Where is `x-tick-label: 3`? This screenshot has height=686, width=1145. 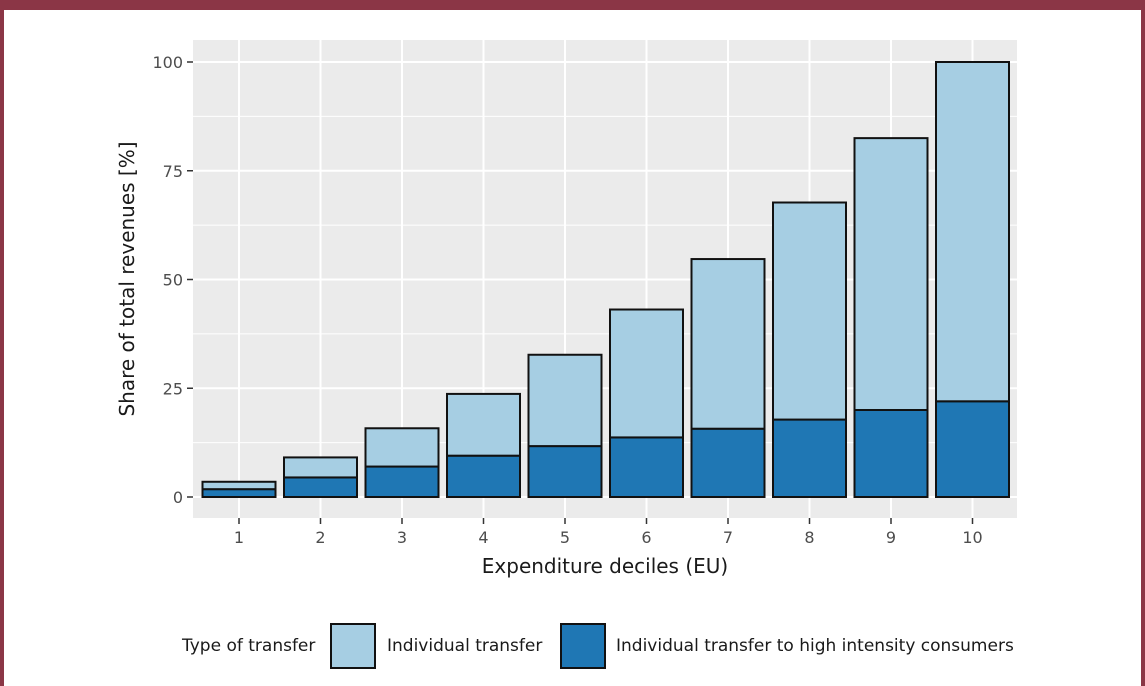 x-tick-label: 3 is located at coordinates (402, 537).